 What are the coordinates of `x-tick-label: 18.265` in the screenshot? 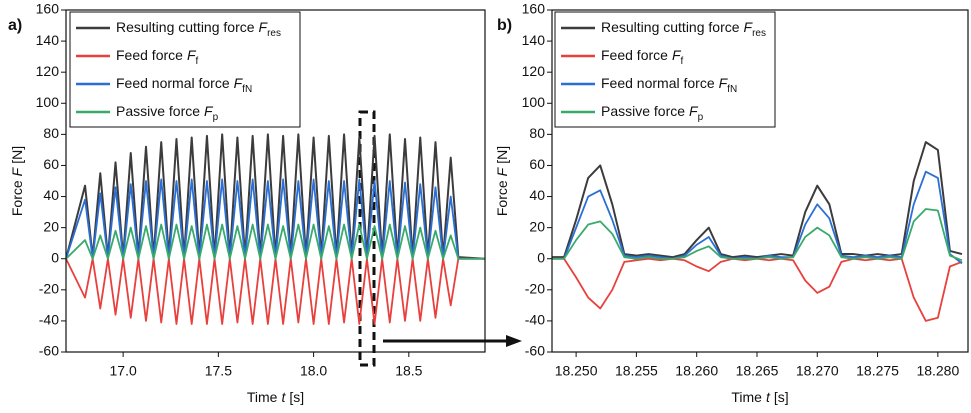 It's located at (757, 371).